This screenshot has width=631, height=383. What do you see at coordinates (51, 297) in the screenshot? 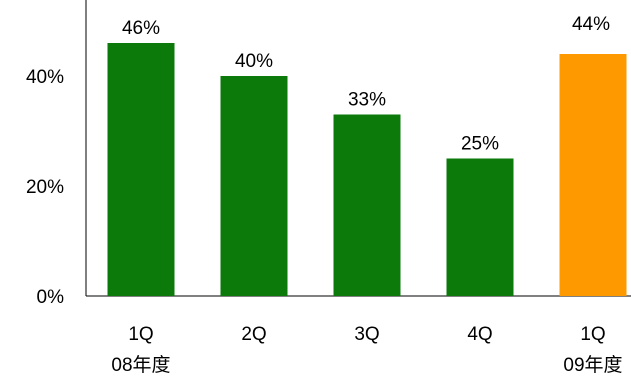
I see `y-tick-label-1: 0%` at bounding box center [51, 297].